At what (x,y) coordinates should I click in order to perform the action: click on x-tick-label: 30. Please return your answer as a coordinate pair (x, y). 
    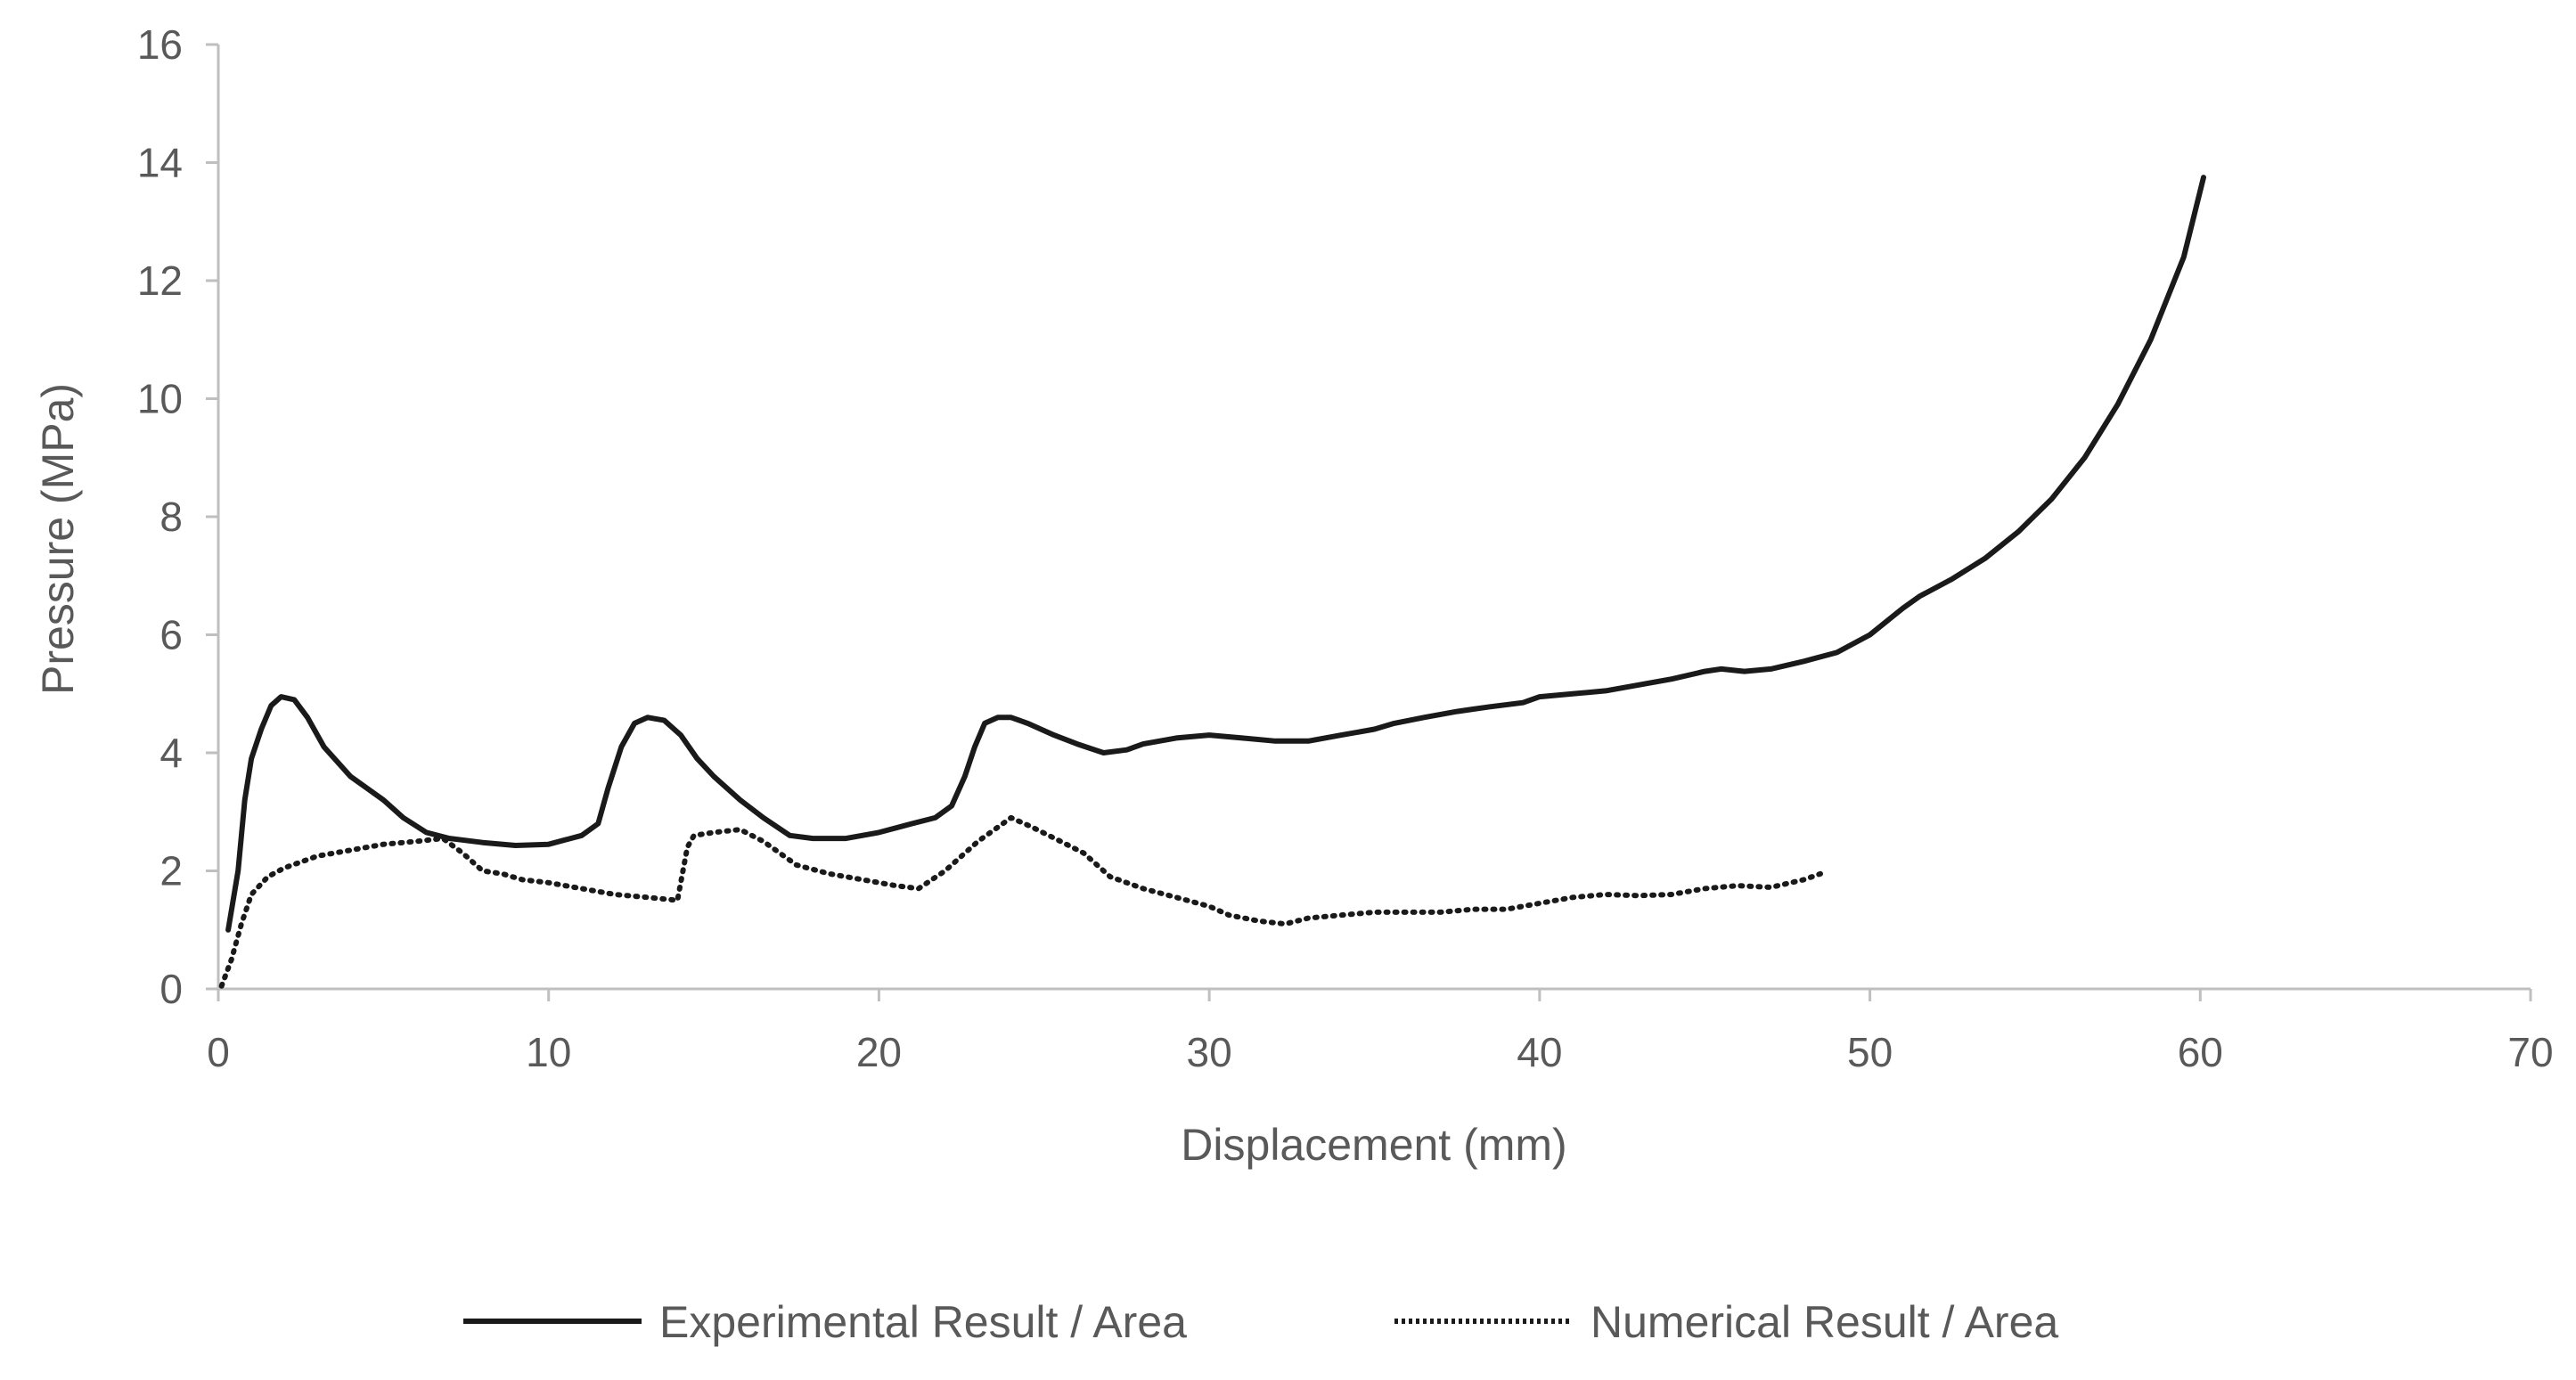
    Looking at the image, I should click on (1209, 1052).